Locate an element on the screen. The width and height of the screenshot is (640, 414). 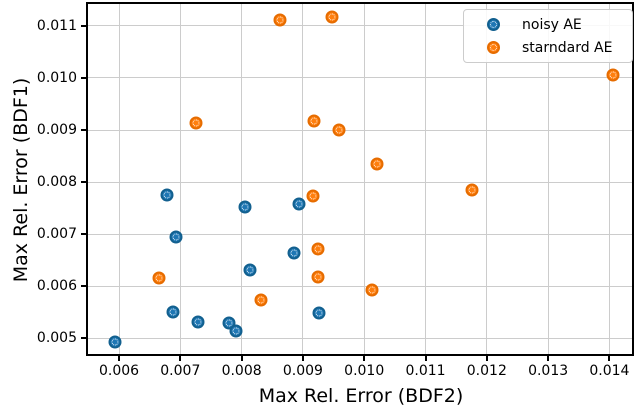
x-tick-label: 0.008 is located at coordinates (241, 371).